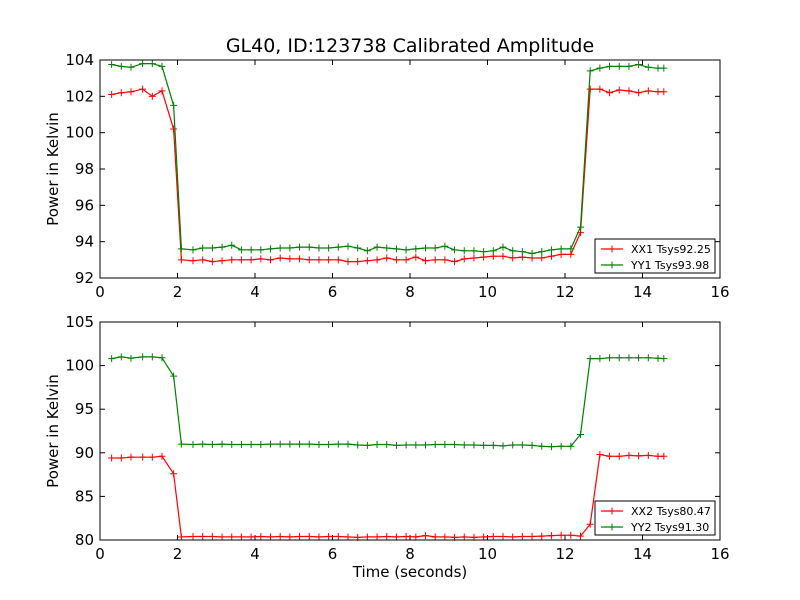 The image size is (800, 600). Describe the element at coordinates (84, 205) in the screenshot. I see `y-tick-label: 96` at that location.